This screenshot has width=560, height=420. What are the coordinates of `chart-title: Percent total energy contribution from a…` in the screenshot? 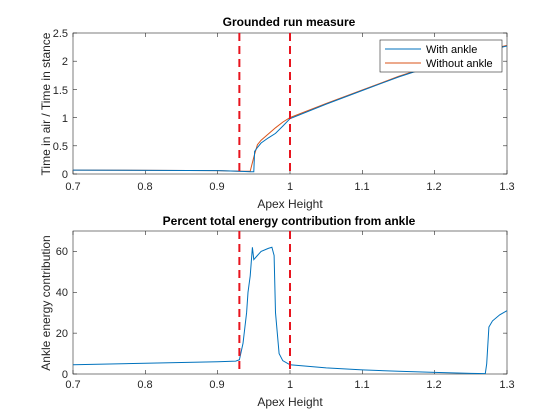 It's located at (289, 221).